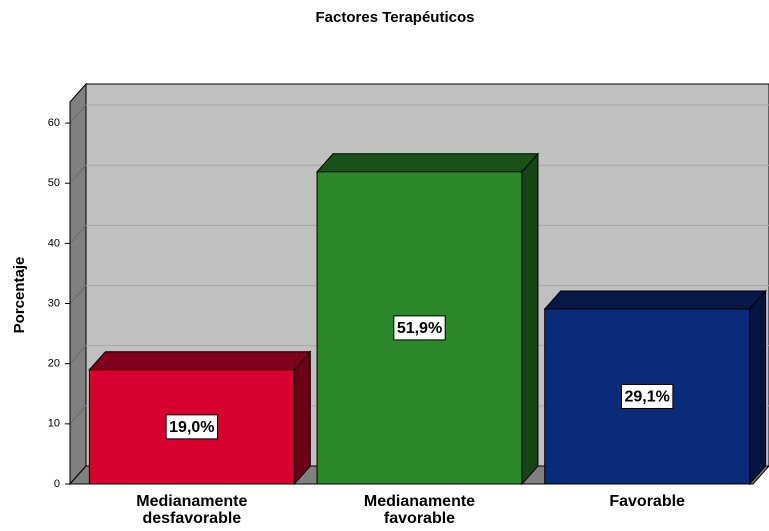  Describe the element at coordinates (419, 510) in the screenshot. I see `x-tick-label: Medianamente favorable` at that location.